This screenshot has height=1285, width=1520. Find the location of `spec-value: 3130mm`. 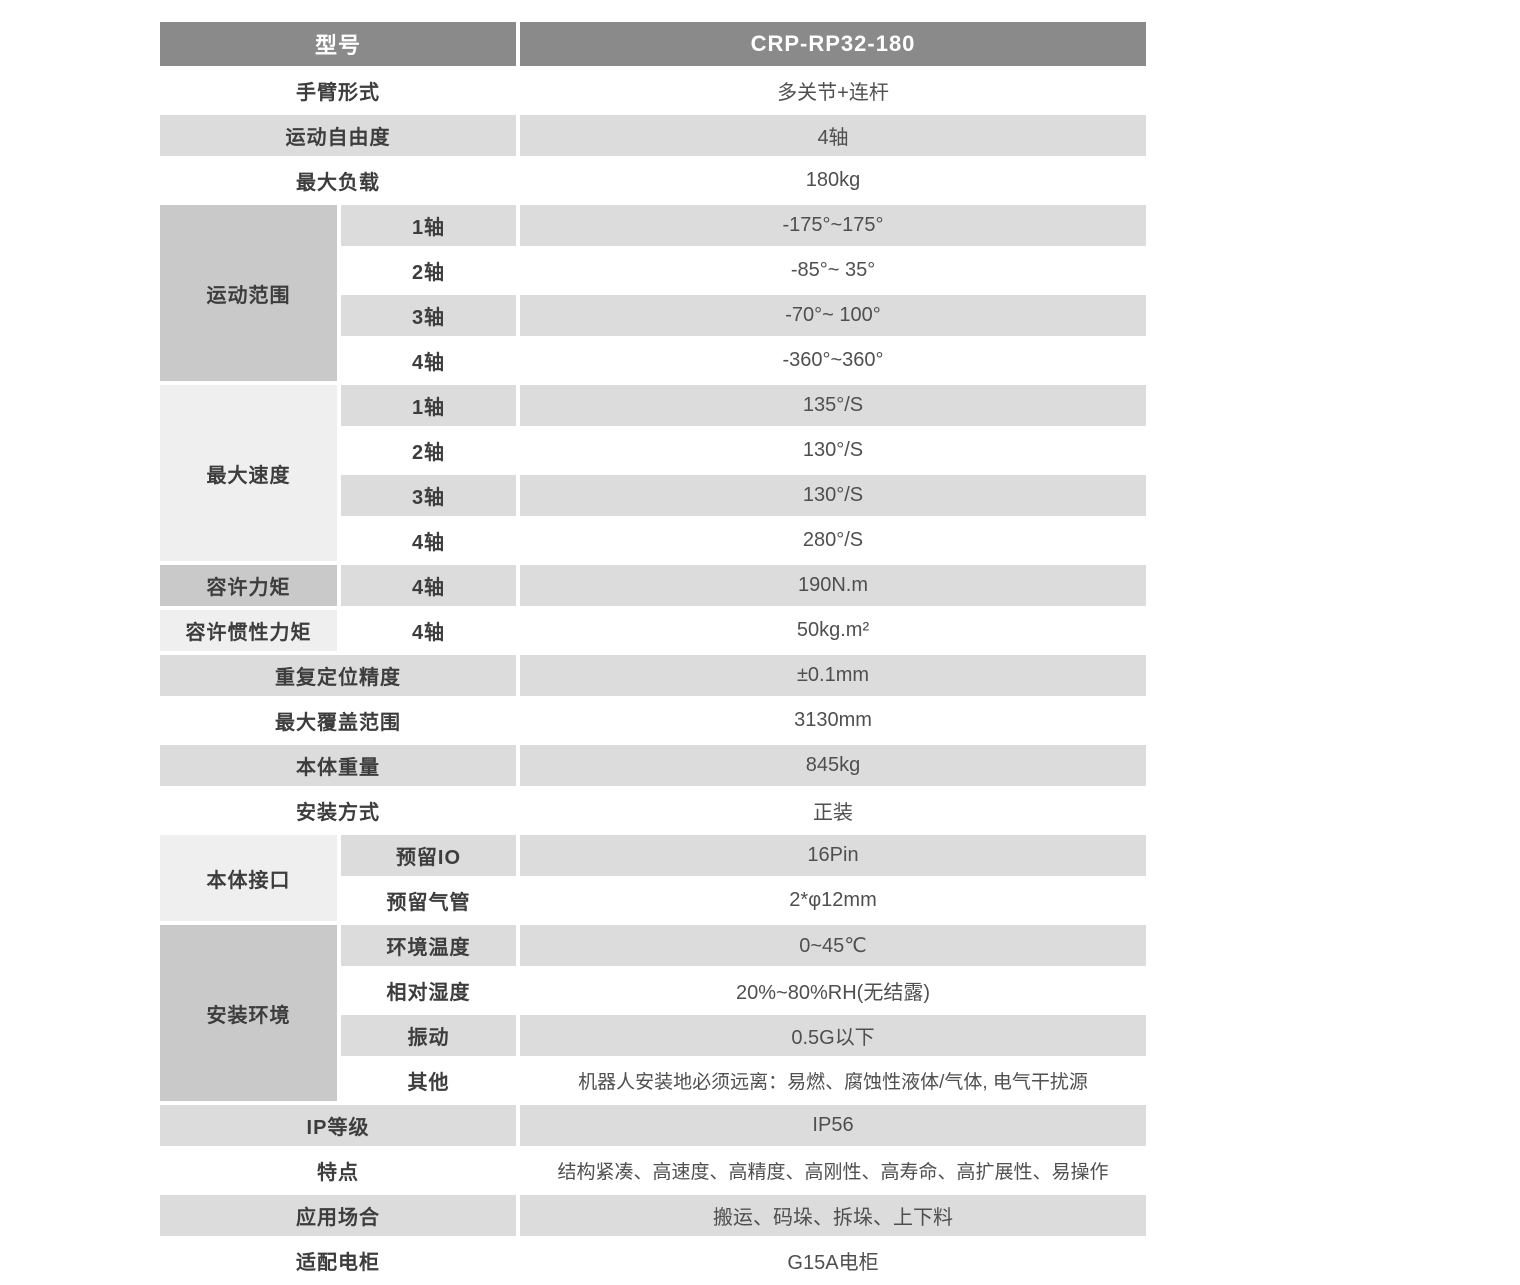

spec-value: 3130mm is located at coordinates (833, 720).